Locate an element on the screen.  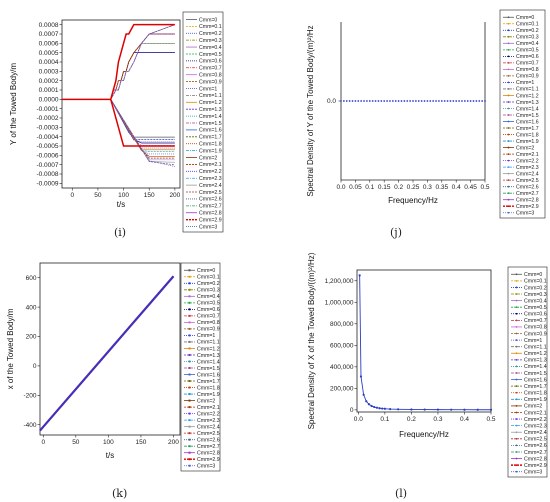
plot-frame is located at coordinates (110, 349).